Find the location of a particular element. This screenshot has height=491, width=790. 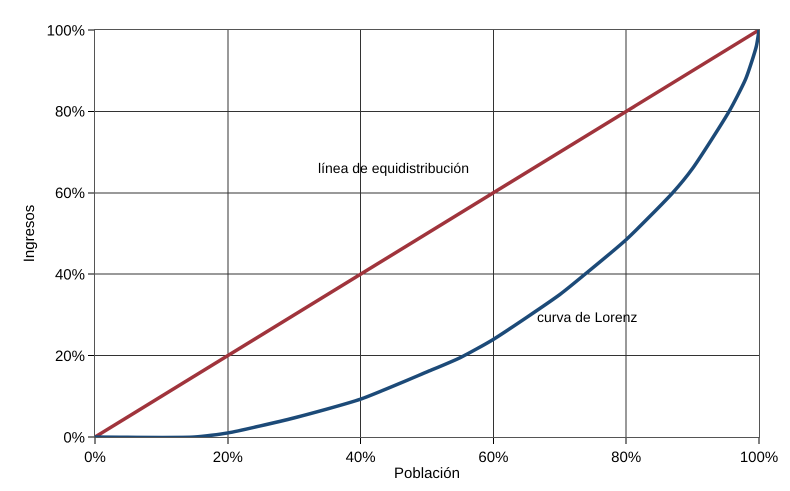

x-tick-label: 40% is located at coordinates (361, 457).